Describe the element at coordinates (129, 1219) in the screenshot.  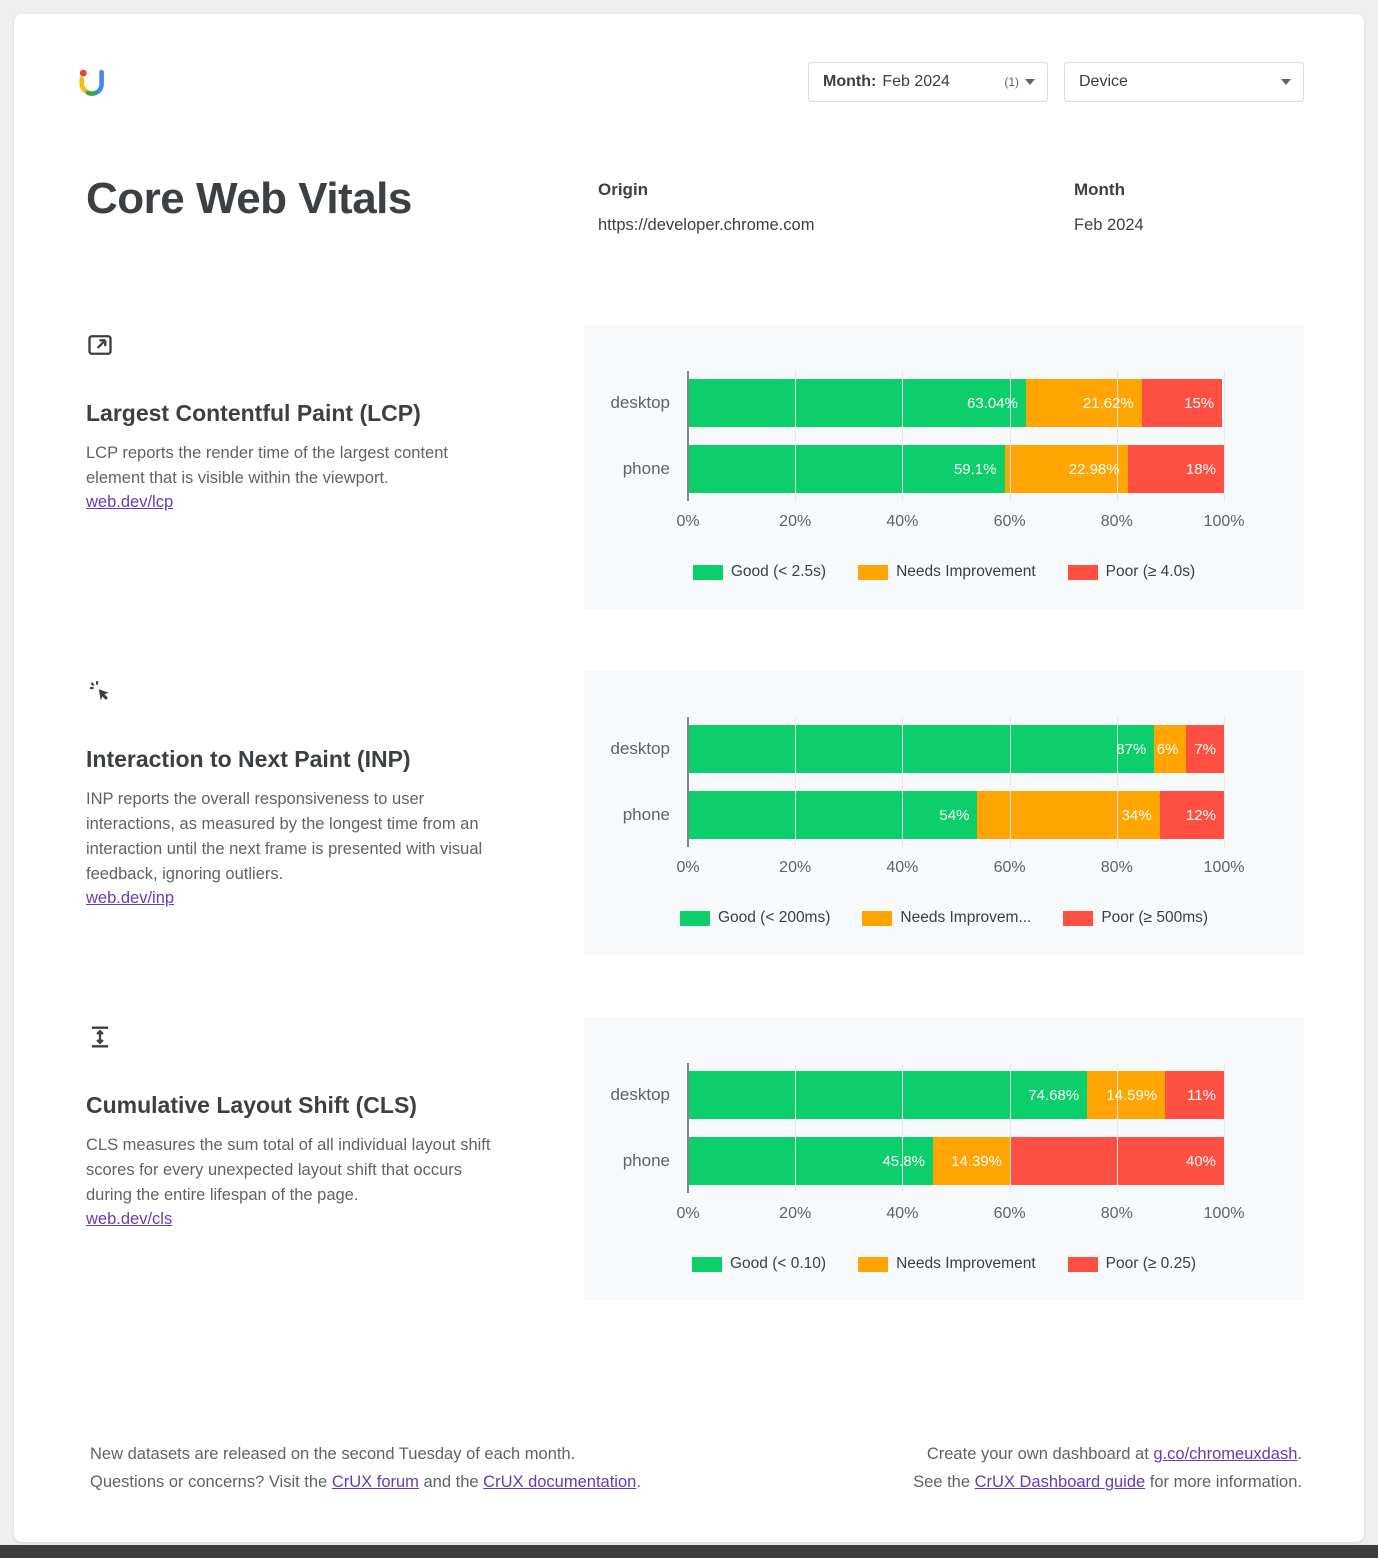
I see `cls-doc-link: web.dev/cls` at that location.